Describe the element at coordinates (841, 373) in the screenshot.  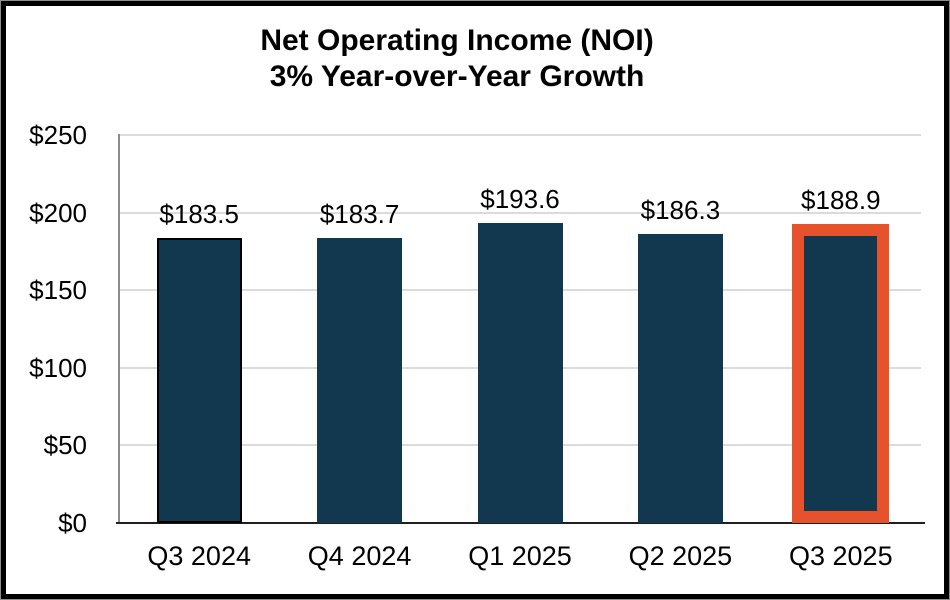
I see `bar-highlighted` at that location.